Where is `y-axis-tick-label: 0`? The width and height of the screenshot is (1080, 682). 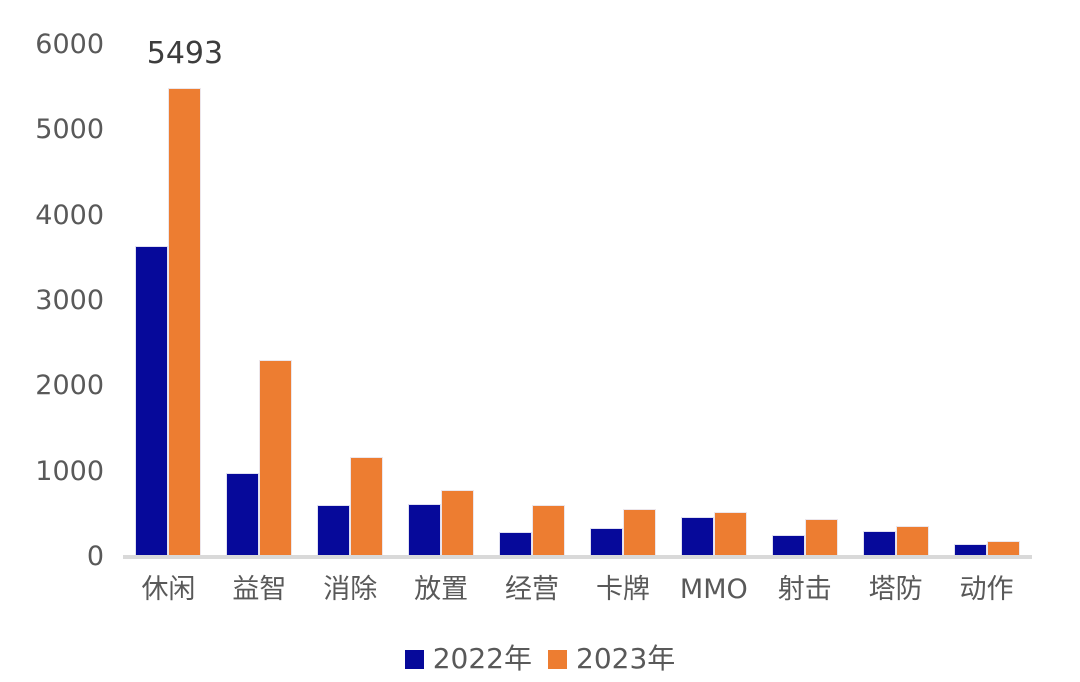
y-axis-tick-label: 0 is located at coordinates (95, 556).